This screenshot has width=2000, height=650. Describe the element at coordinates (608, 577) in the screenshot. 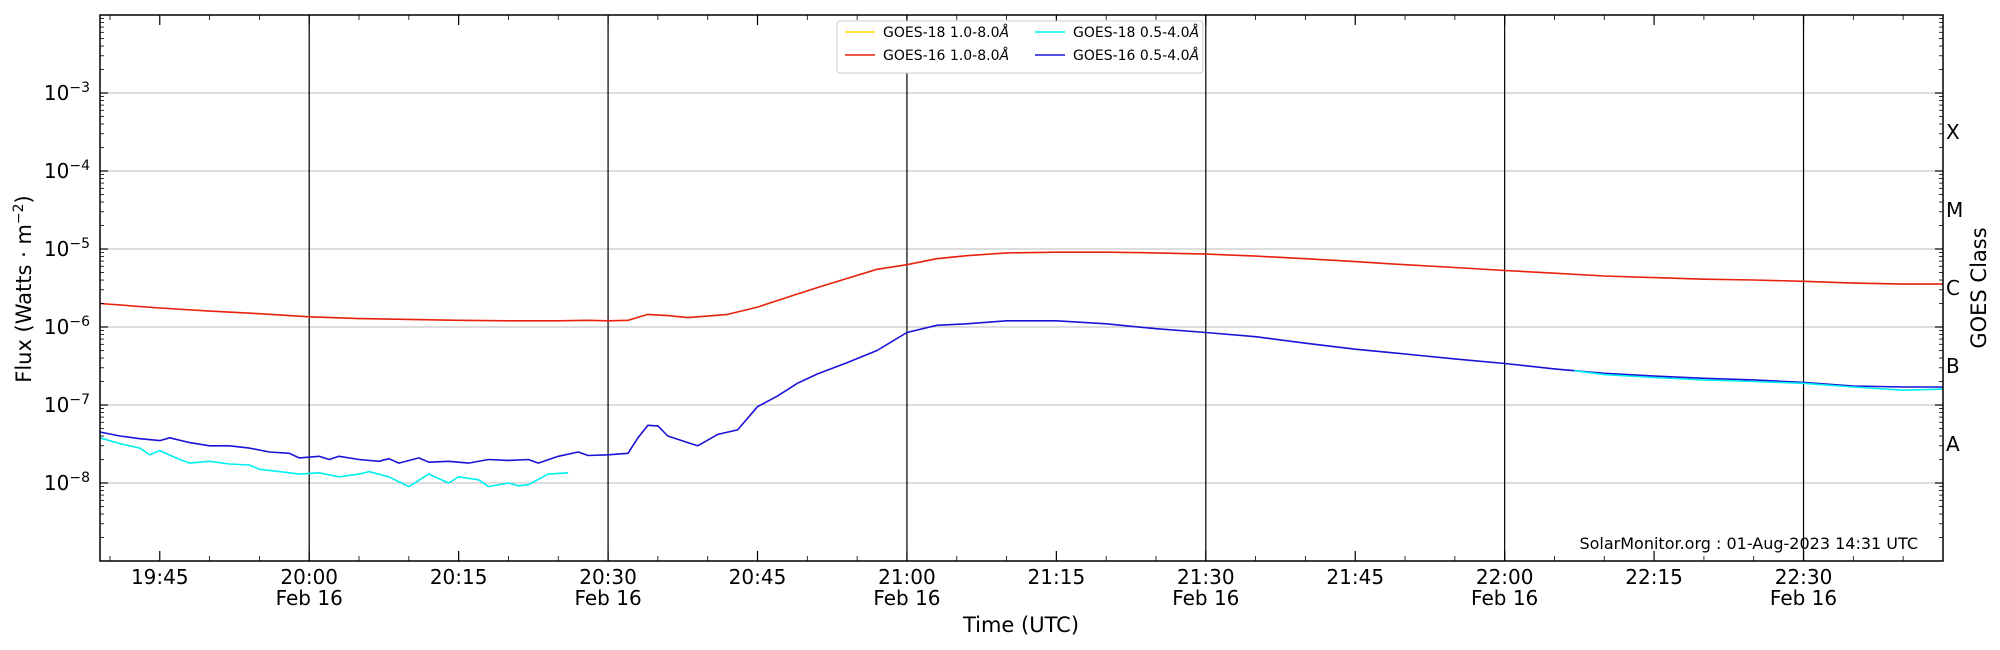

I see `x-tick-label: 20:30` at that location.